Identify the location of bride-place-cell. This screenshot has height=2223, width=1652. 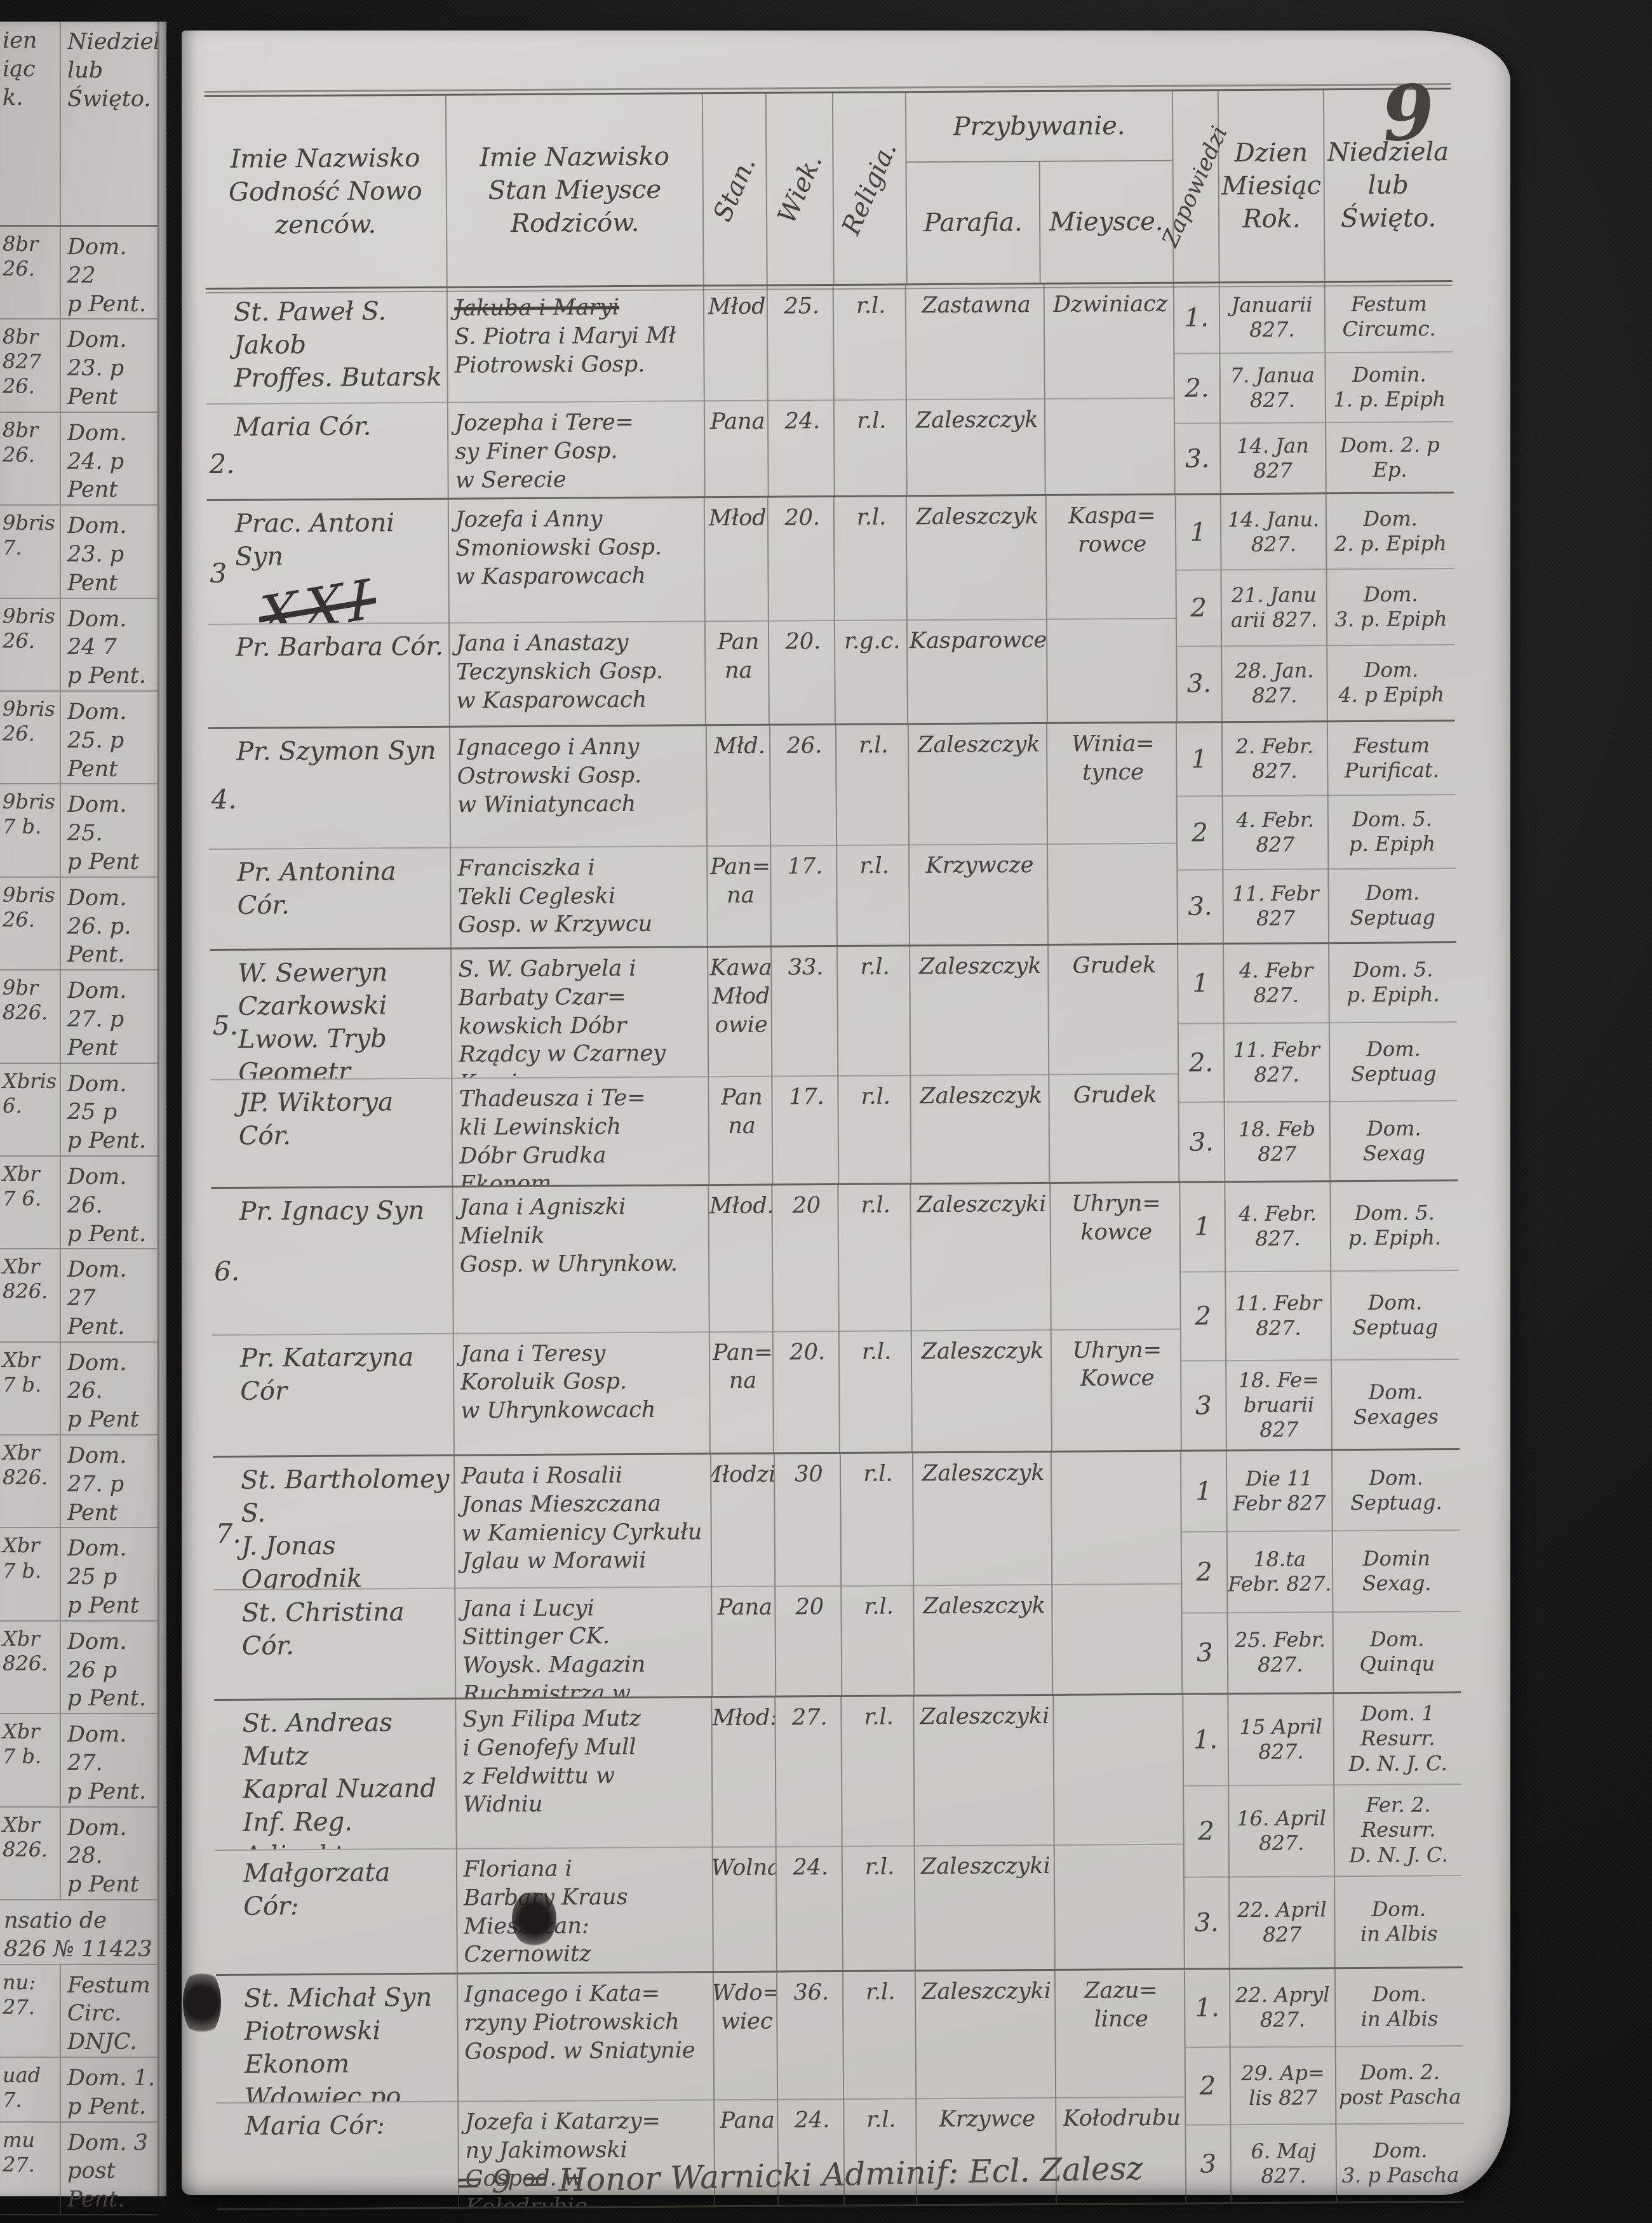
(1112, 670).